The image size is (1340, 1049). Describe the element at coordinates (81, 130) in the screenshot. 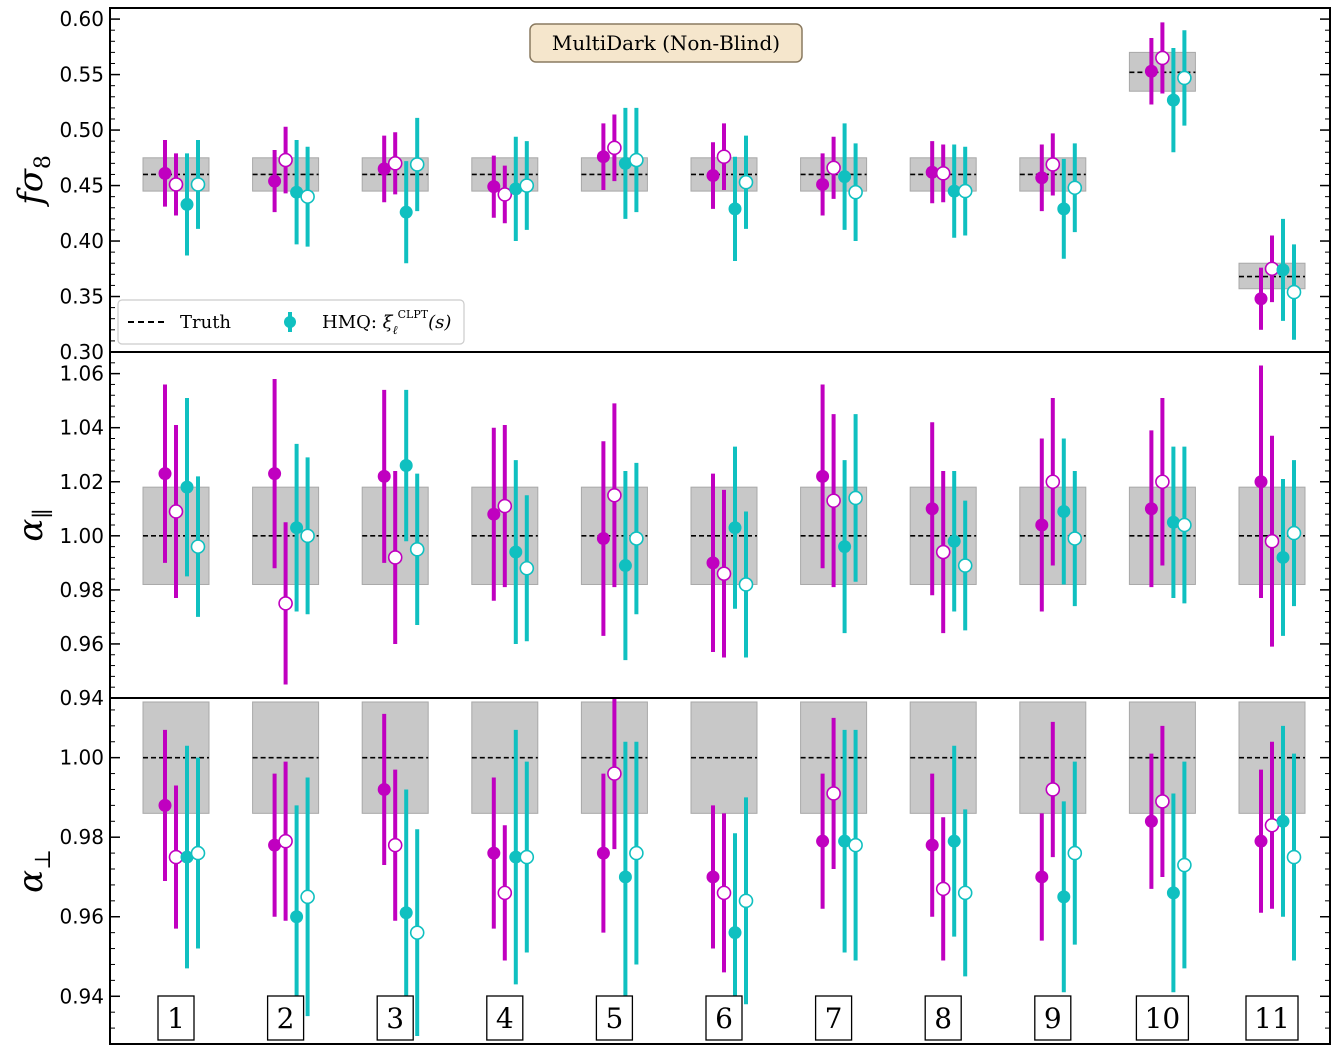

I see `ytick-label-f-sigma8-0.50: 0.50` at that location.